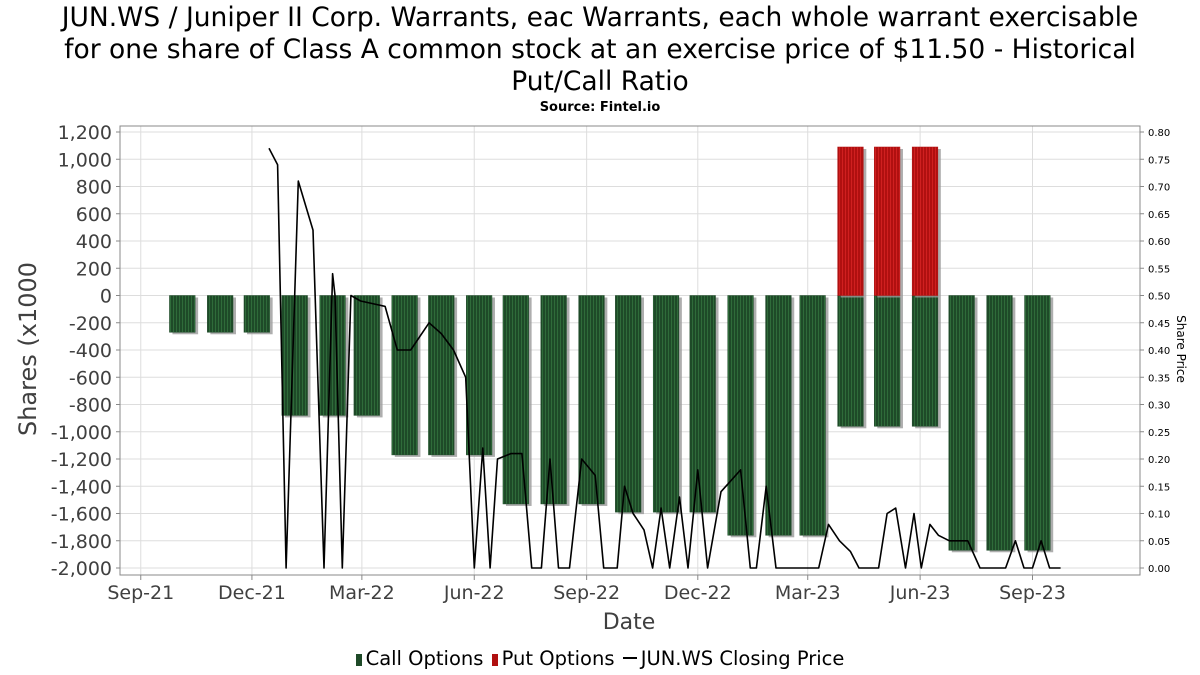 The height and width of the screenshot is (675, 1200). I want to click on chart-subtitle: Source: Fintel.io, so click(600, 107).